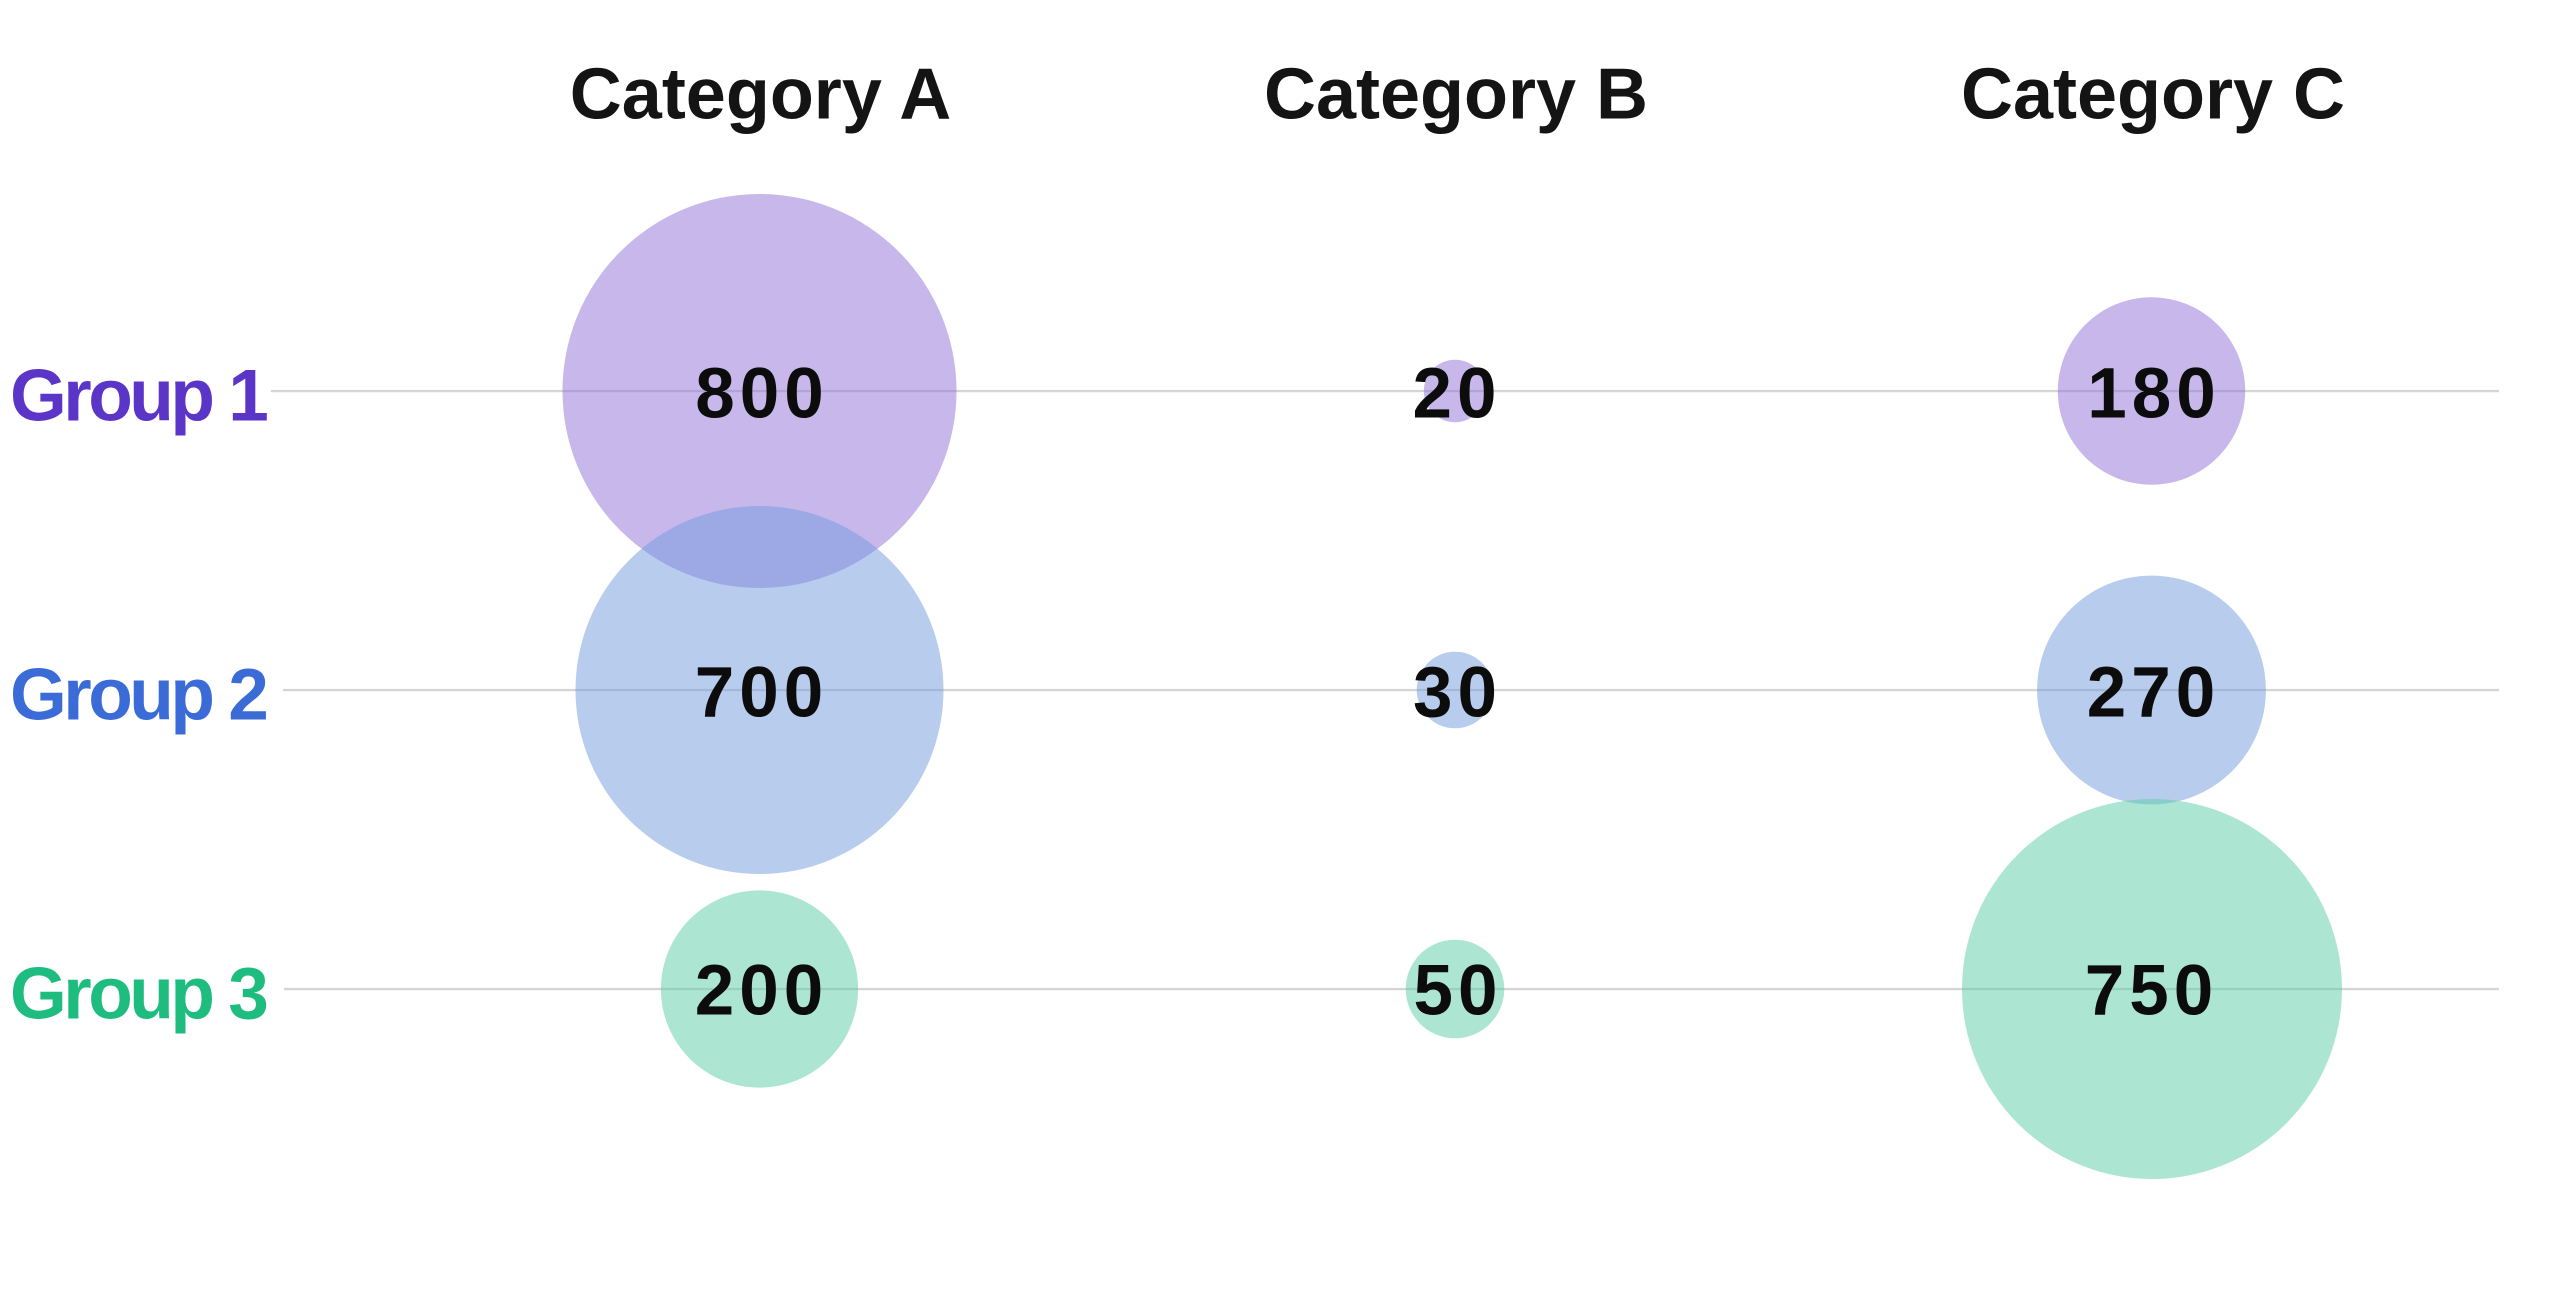  Describe the element at coordinates (2153, 693) in the screenshot. I see `svg-text: 270` at that location.